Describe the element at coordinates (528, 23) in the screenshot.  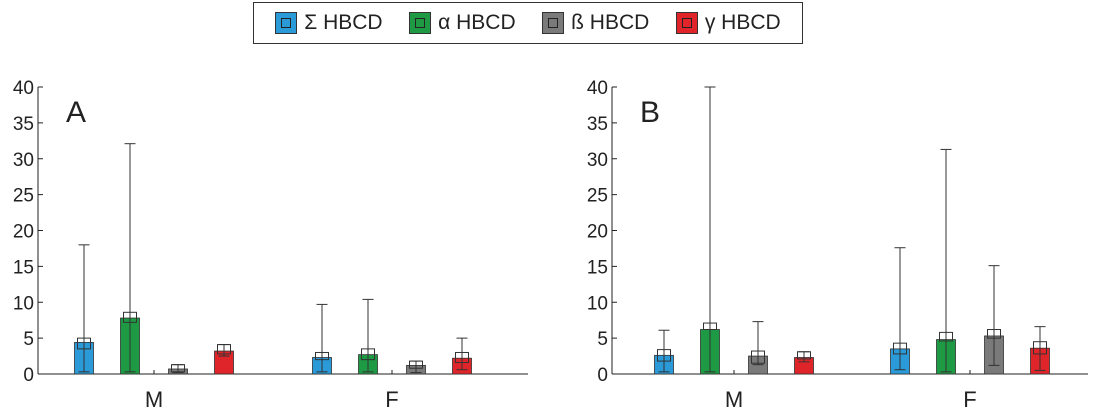
I see `legend: Σ HBCD α HBCD ß HBCD γ HBCD` at that location.